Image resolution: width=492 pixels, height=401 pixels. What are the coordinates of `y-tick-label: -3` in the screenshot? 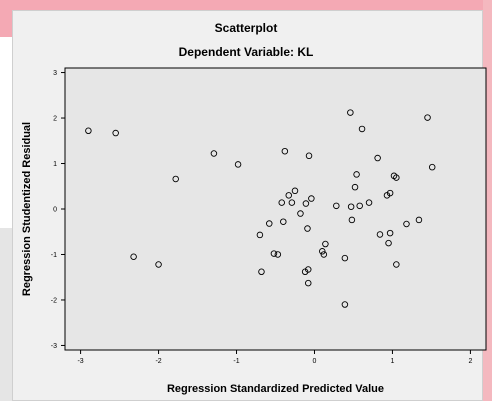 It's located at (54, 346).